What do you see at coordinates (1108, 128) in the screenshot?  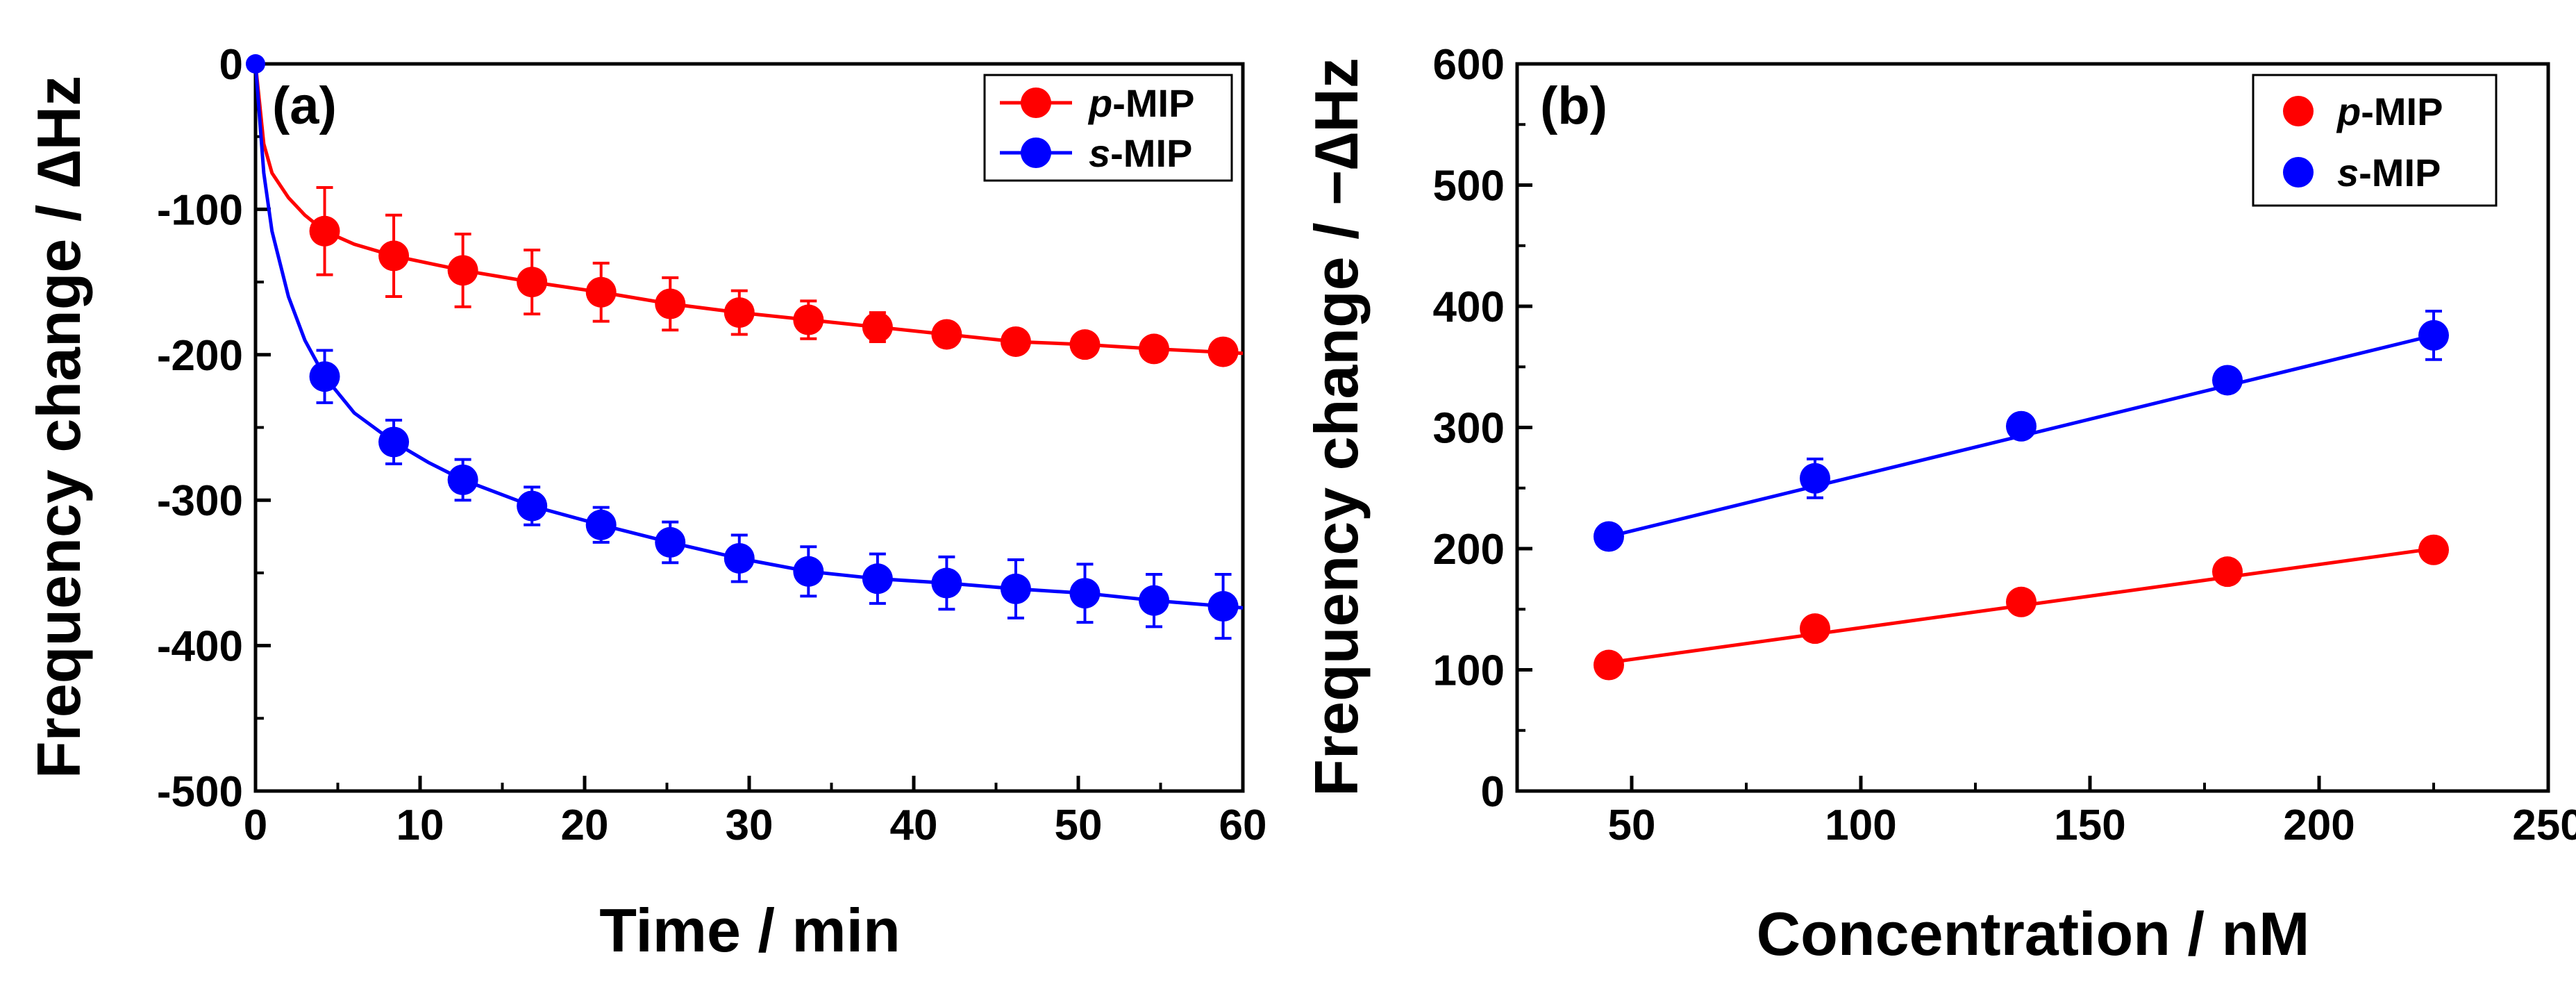 I see `panel-a-legend: p-MIP s-MIP` at bounding box center [1108, 128].